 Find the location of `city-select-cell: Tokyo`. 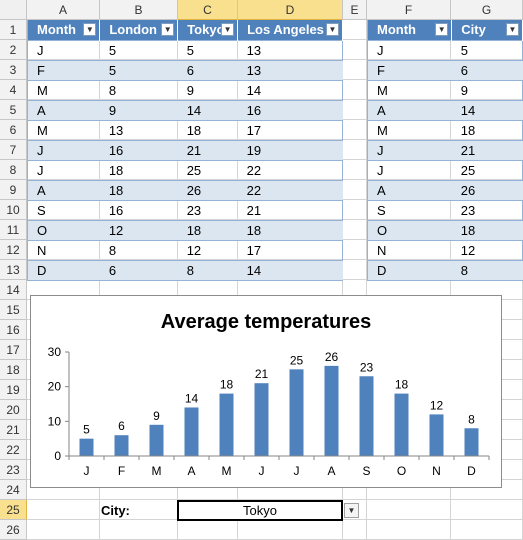

city-select-cell: Tokyo is located at coordinates (260, 510).